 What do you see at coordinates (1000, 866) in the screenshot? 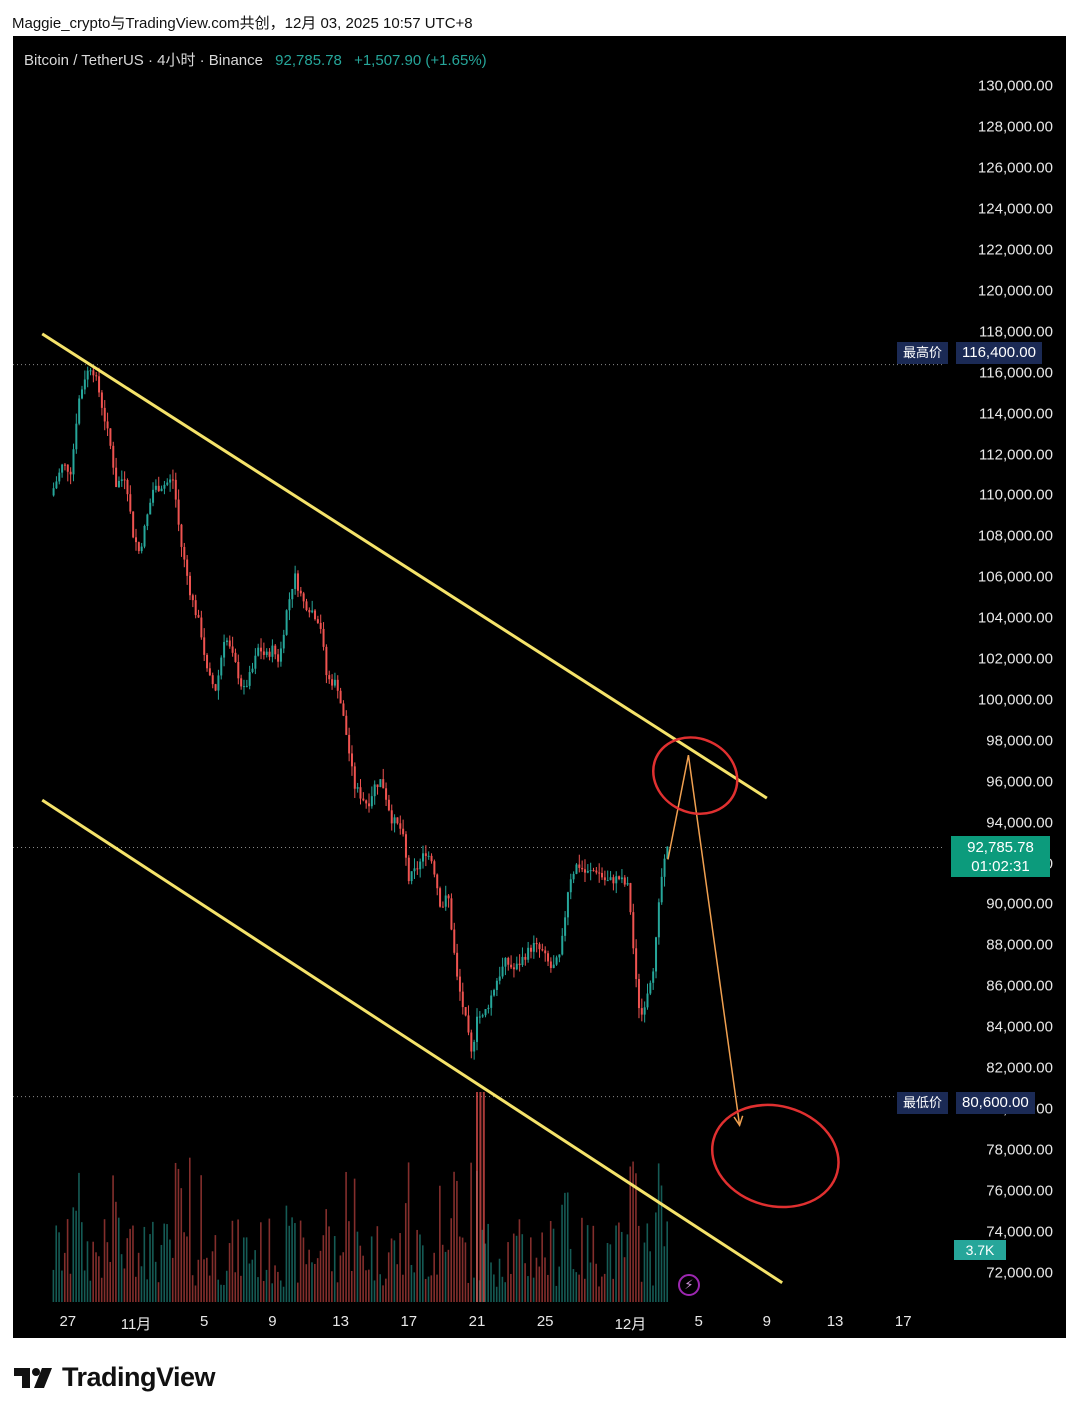
I see `bar-countdown: 01:02:31` at bounding box center [1000, 866].